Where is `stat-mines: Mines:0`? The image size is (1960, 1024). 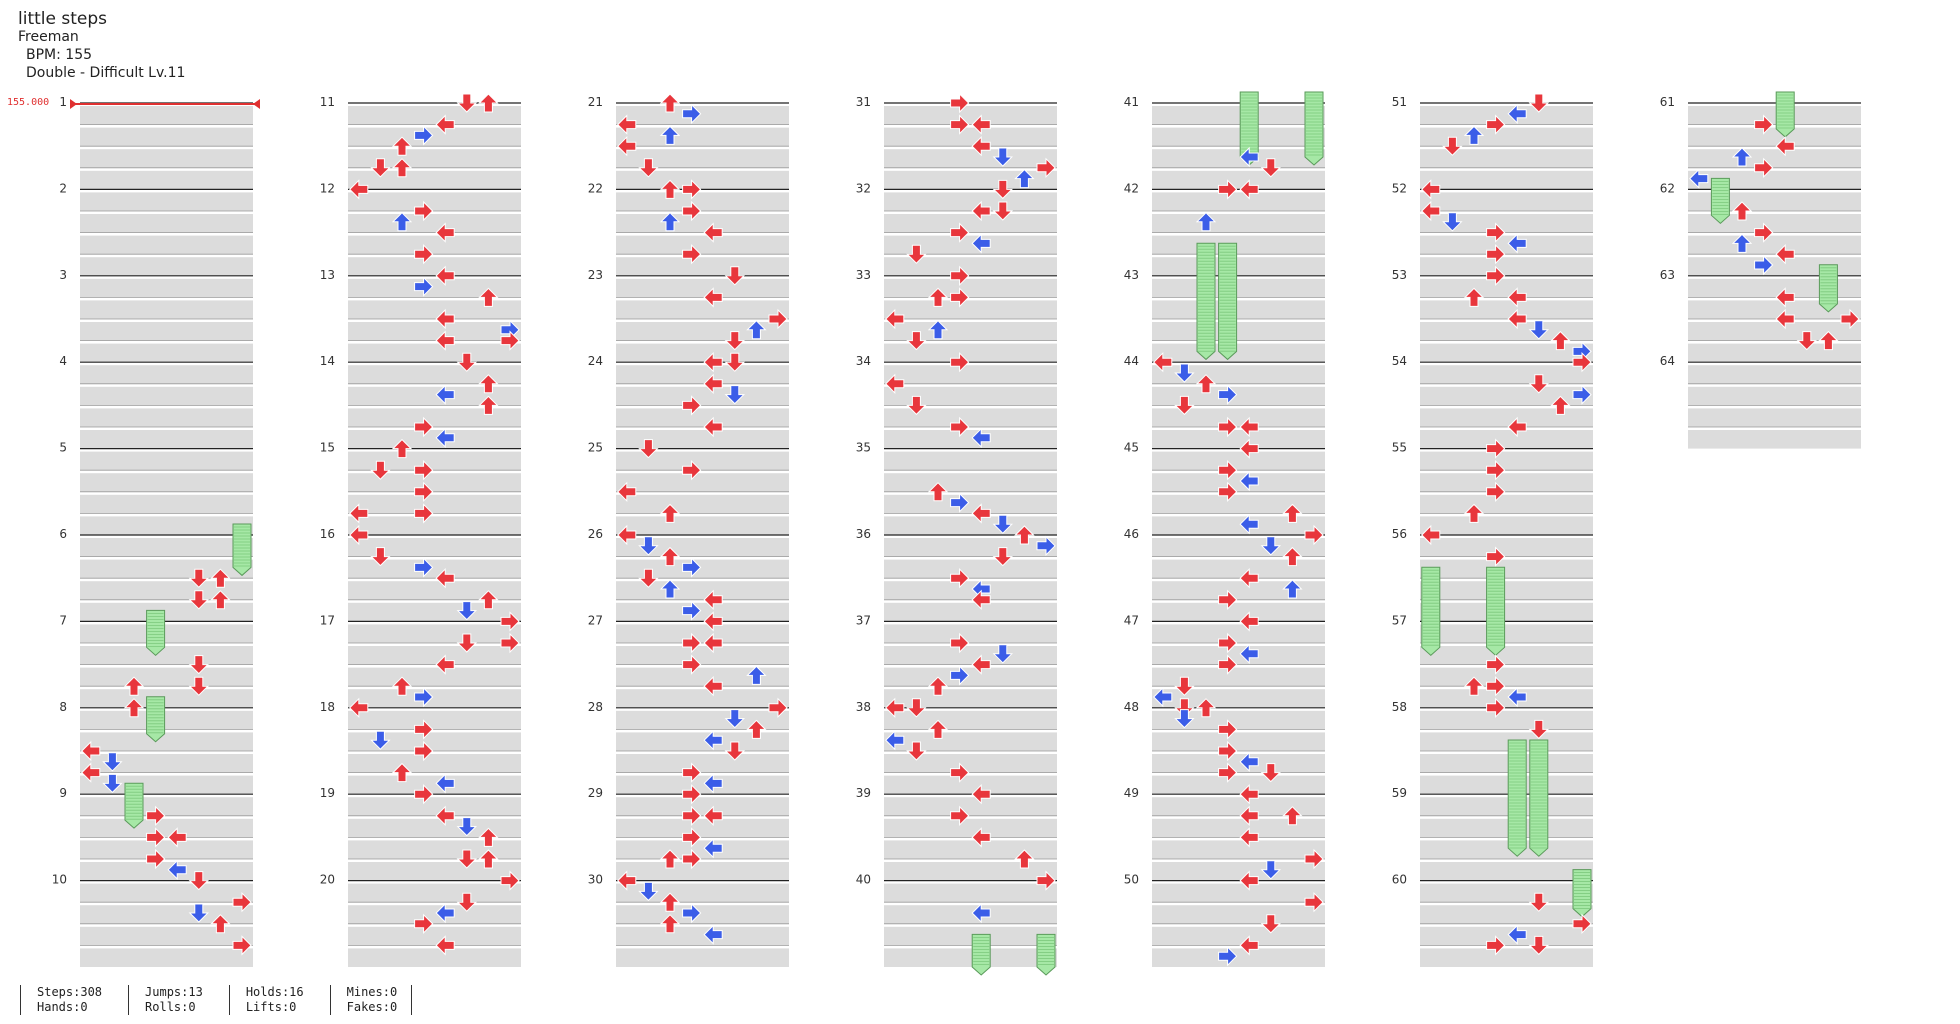 stat-mines: Mines:0 is located at coordinates (372, 992).